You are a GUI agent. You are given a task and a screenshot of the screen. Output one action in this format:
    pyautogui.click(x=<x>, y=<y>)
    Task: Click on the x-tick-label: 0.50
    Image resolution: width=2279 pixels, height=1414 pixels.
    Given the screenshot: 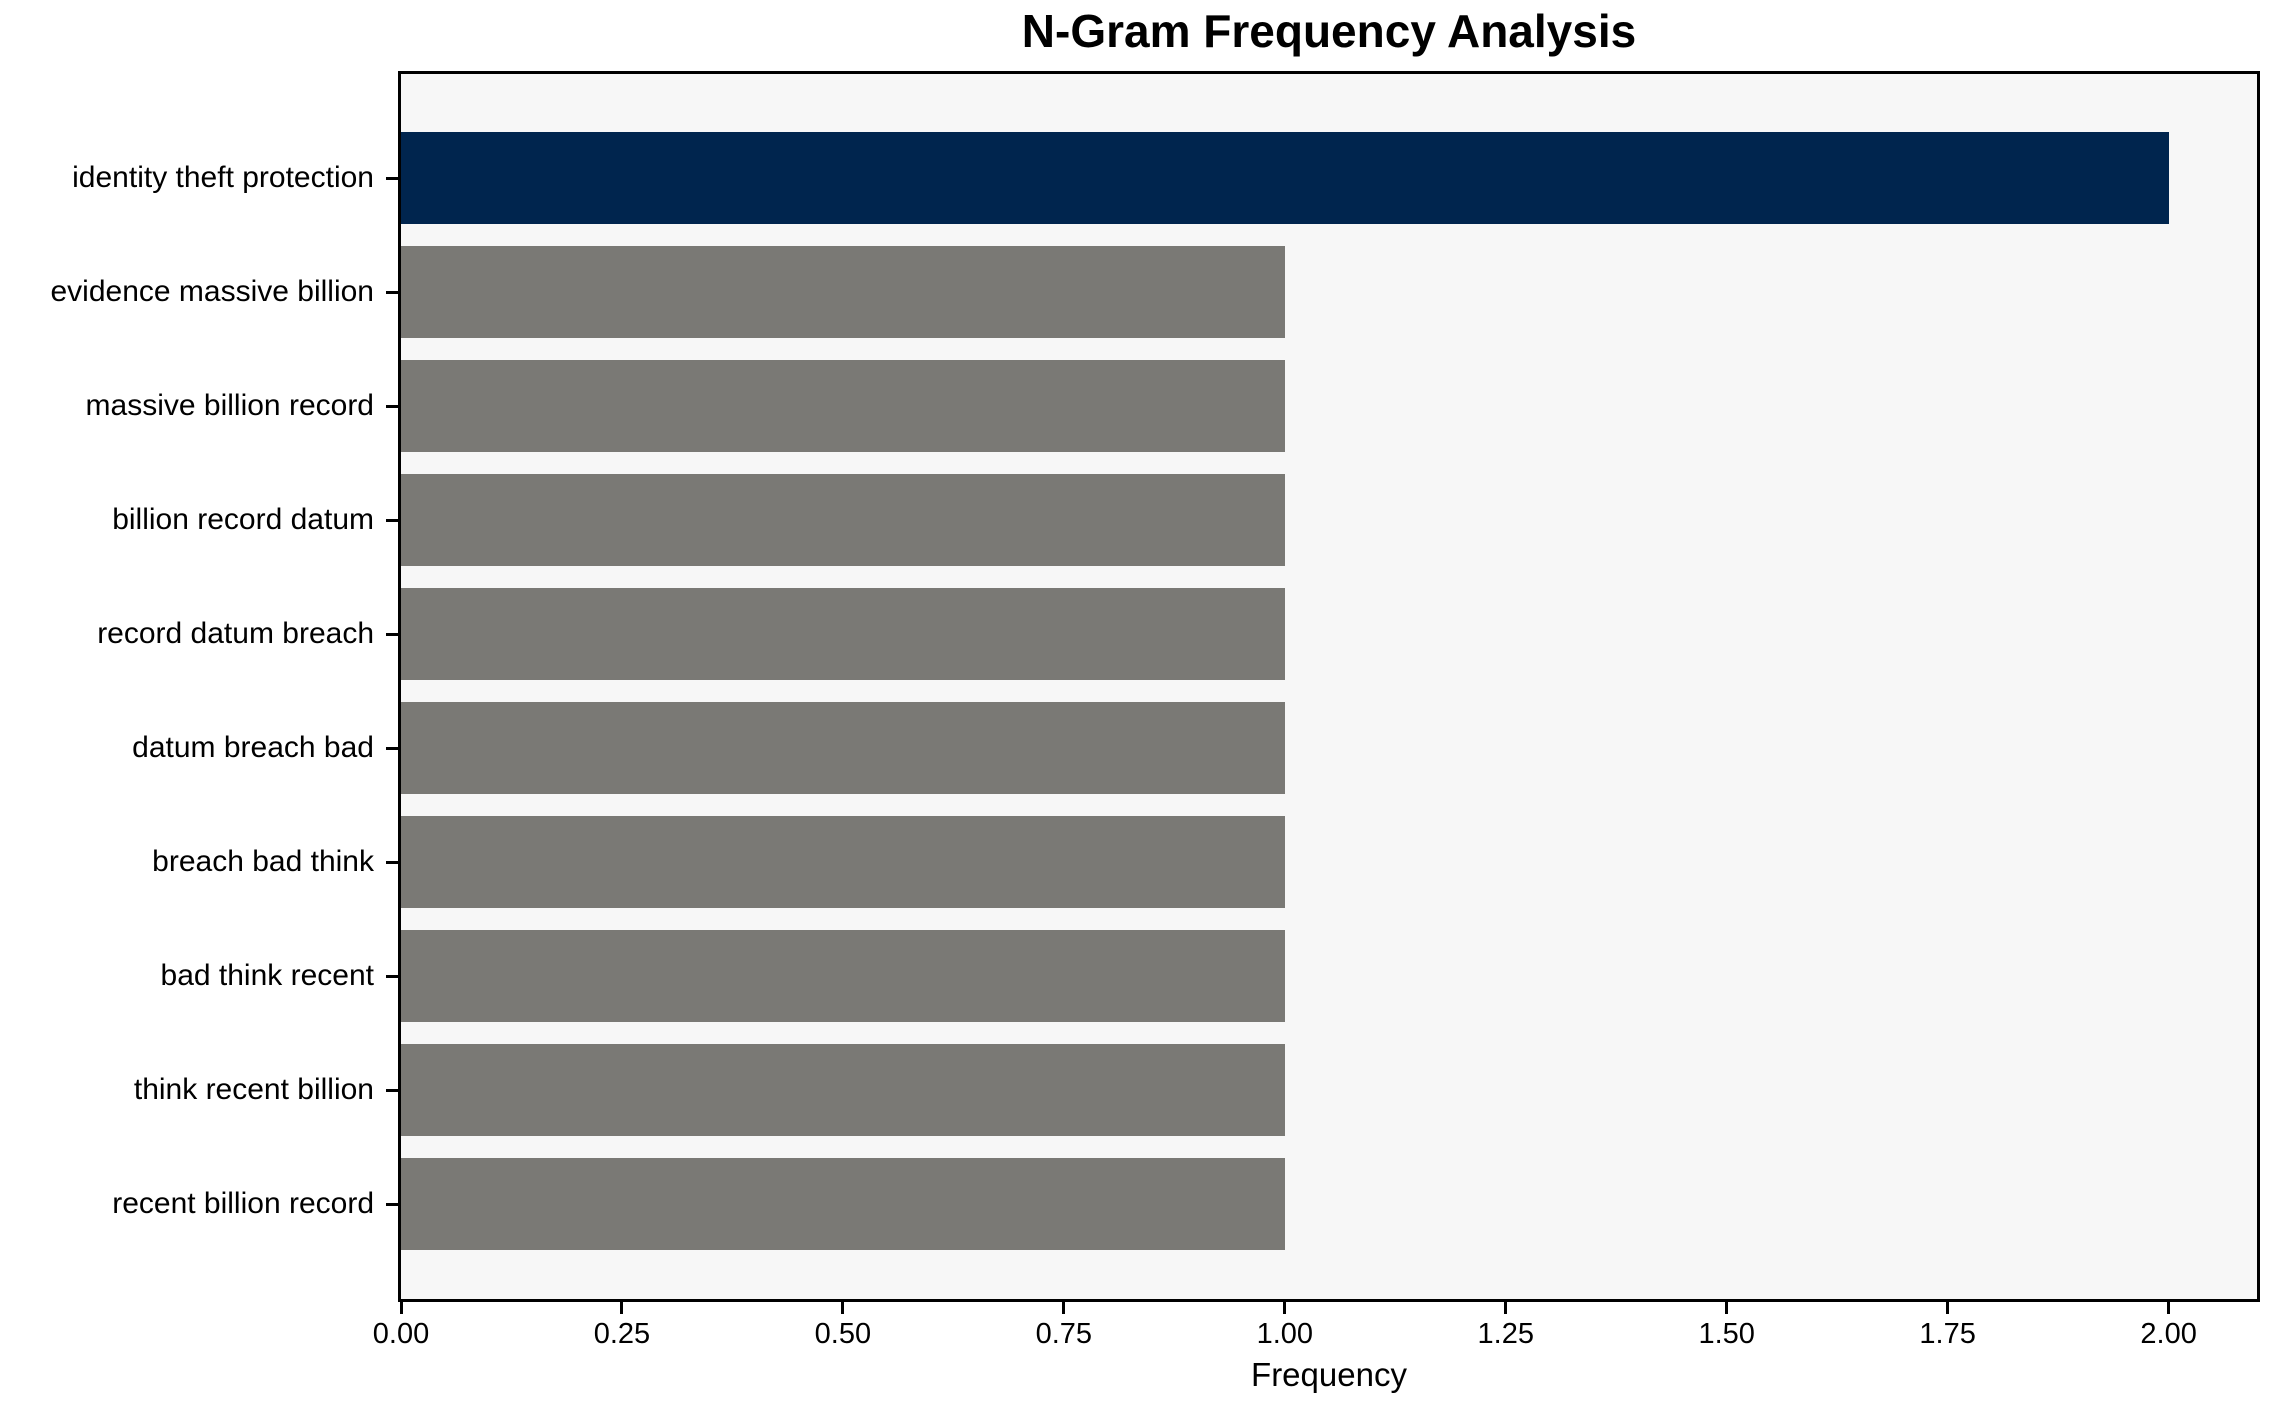 What is the action you would take?
    pyautogui.click(x=843, y=1334)
    